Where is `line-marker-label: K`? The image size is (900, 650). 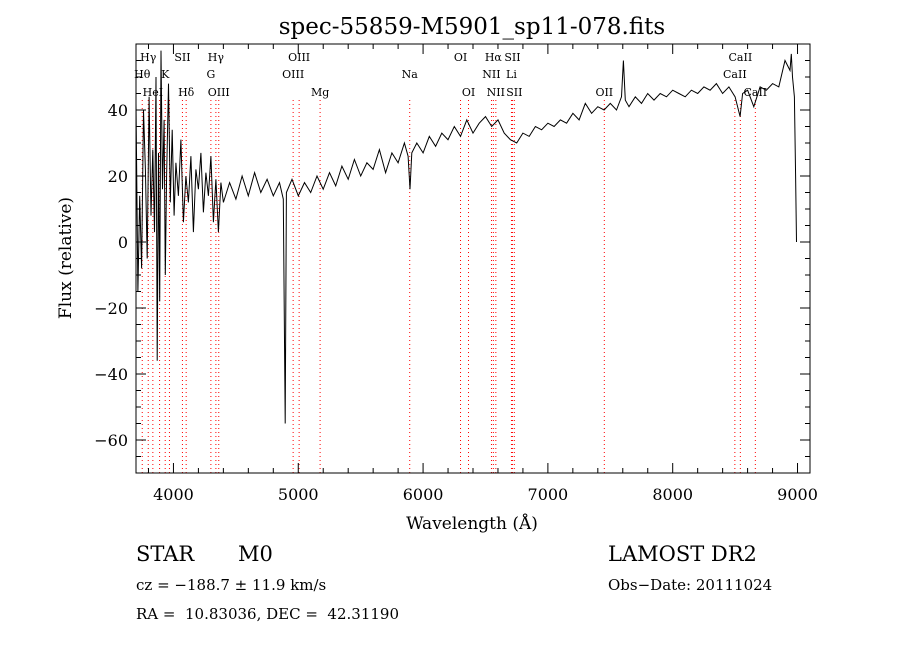 line-marker-label: K is located at coordinates (165, 74).